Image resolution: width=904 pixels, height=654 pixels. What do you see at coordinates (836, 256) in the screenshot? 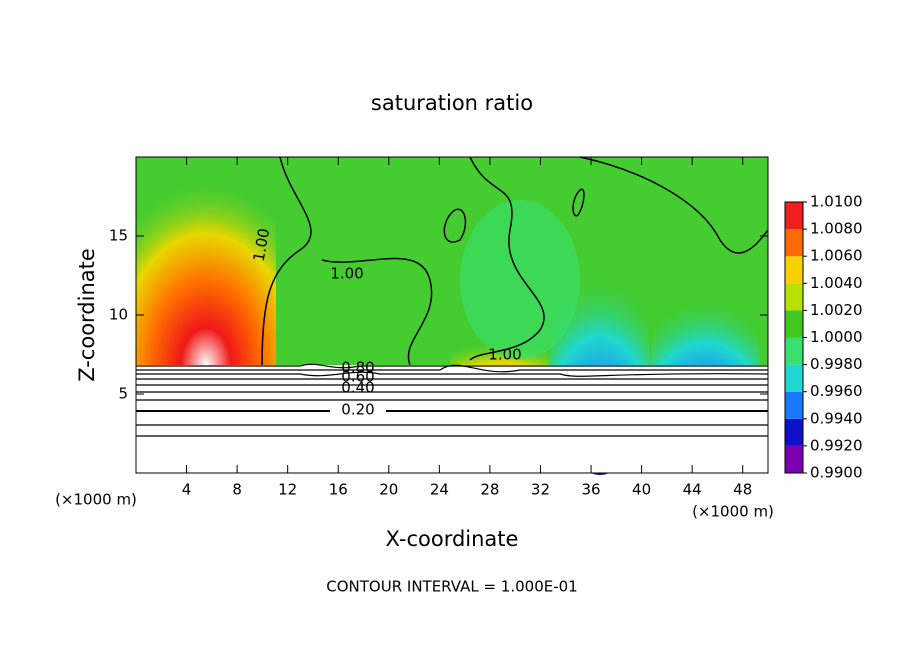
I see `colorbar-label: 1.0060` at bounding box center [836, 256].